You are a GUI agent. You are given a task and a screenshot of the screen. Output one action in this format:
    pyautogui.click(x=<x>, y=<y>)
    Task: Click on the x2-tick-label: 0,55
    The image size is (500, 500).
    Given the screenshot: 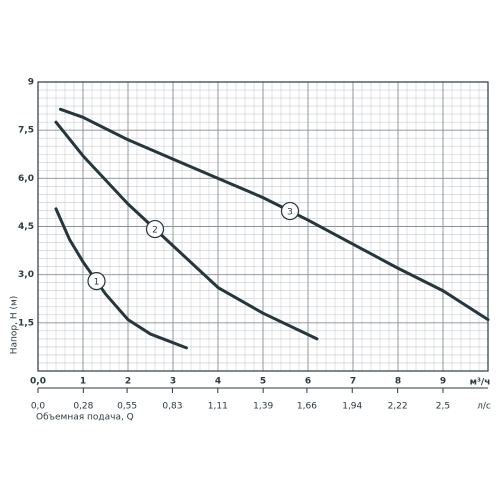 What is the action you would take?
    pyautogui.click(x=127, y=407)
    